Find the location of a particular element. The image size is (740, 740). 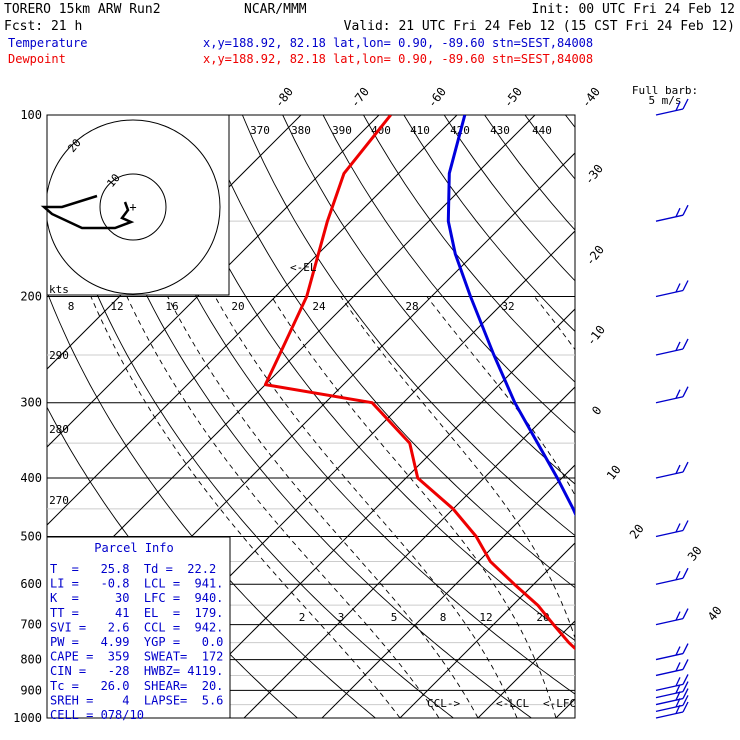

pressure-label-200: 200 is located at coordinates (31, 297).